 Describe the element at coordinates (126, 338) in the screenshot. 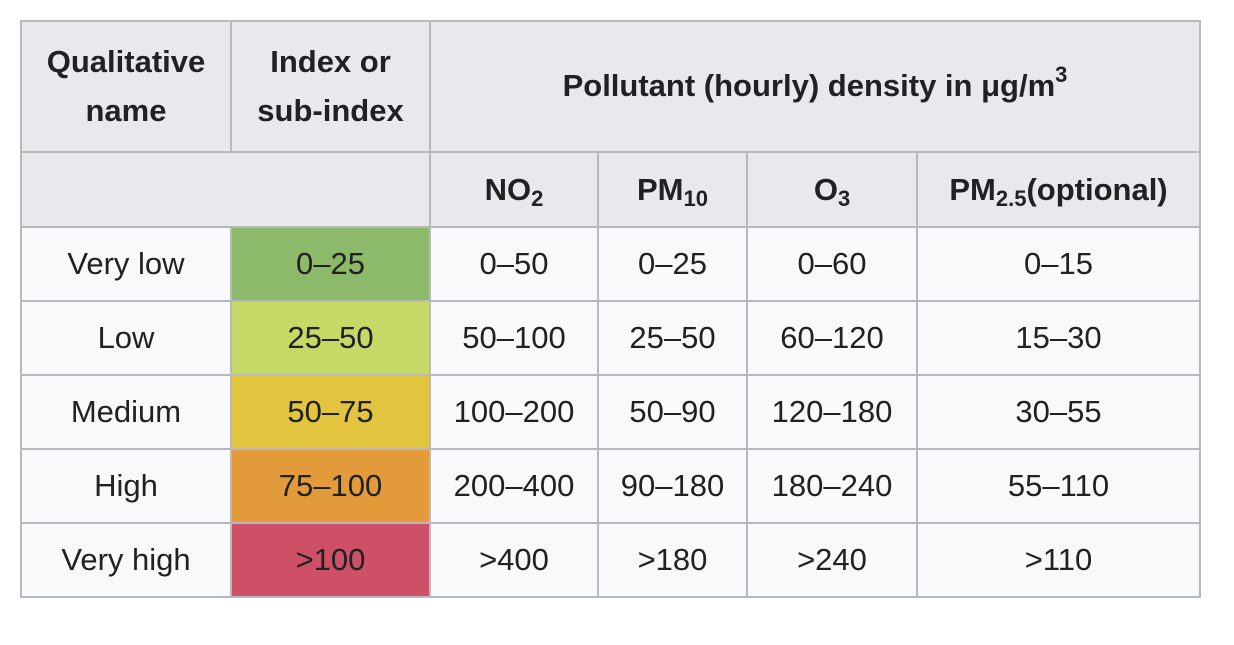

I see `qualitative-name-cell: Low` at that location.